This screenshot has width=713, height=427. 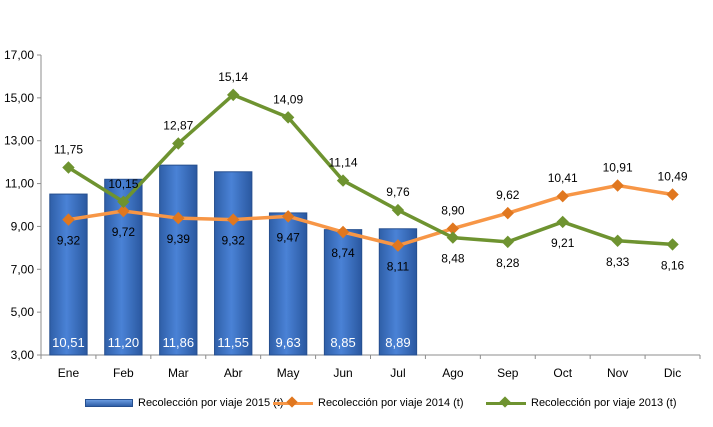 What do you see at coordinates (288, 99) in the screenshot?
I see `line-value-label: 14,09` at bounding box center [288, 99].